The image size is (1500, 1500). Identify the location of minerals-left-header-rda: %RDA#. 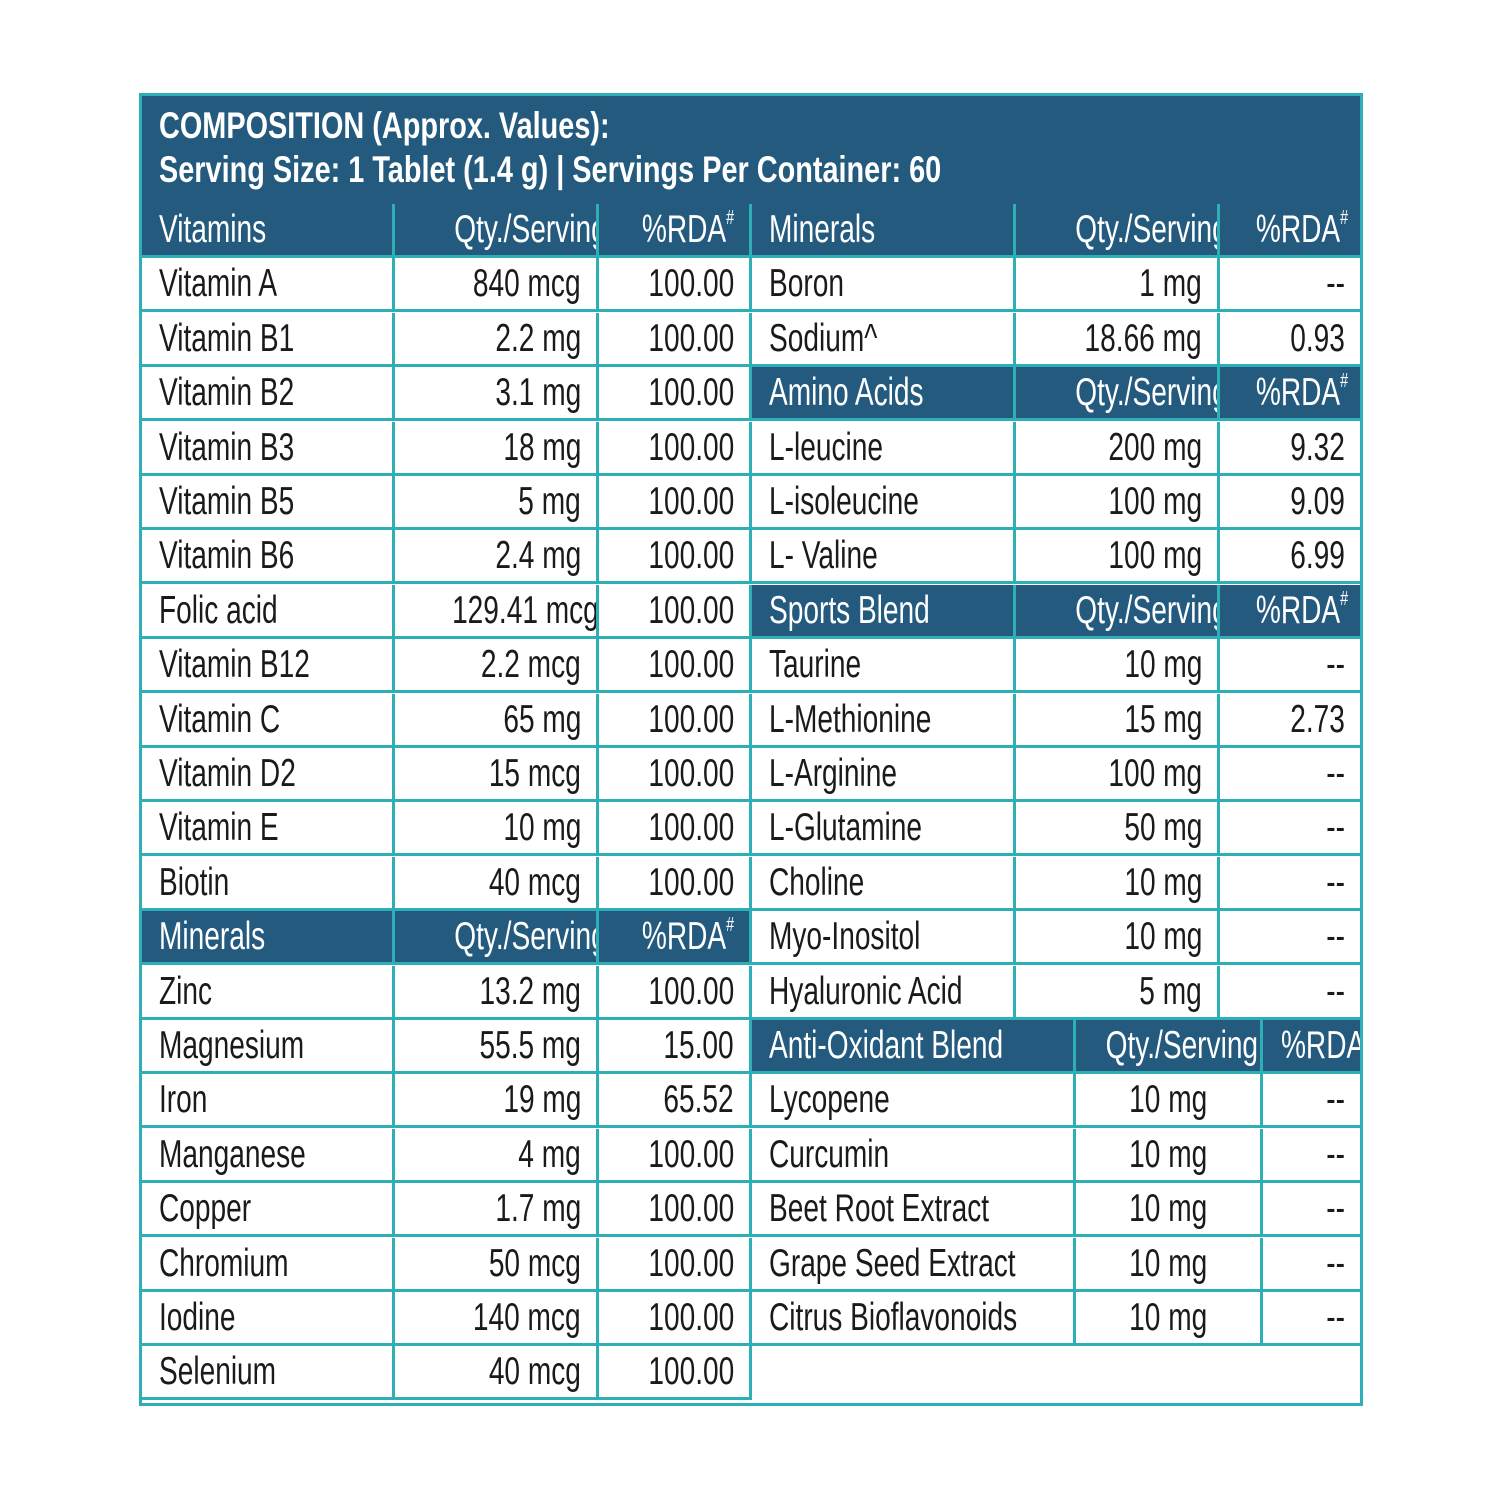
(675, 938).